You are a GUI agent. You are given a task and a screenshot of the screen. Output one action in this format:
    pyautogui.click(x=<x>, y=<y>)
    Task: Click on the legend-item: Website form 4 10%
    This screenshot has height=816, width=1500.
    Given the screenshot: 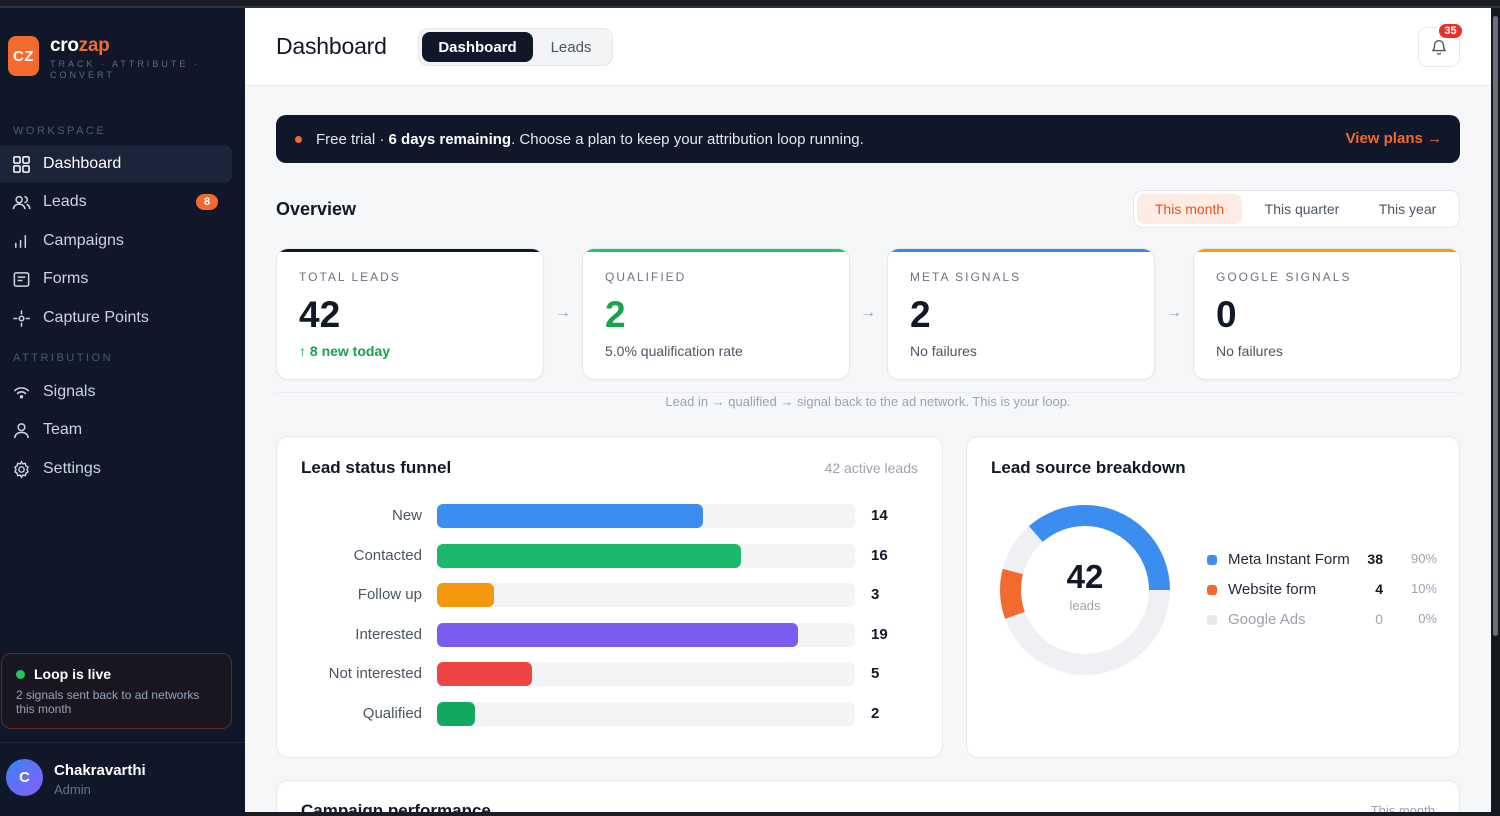 What is the action you would take?
    pyautogui.click(x=1322, y=590)
    